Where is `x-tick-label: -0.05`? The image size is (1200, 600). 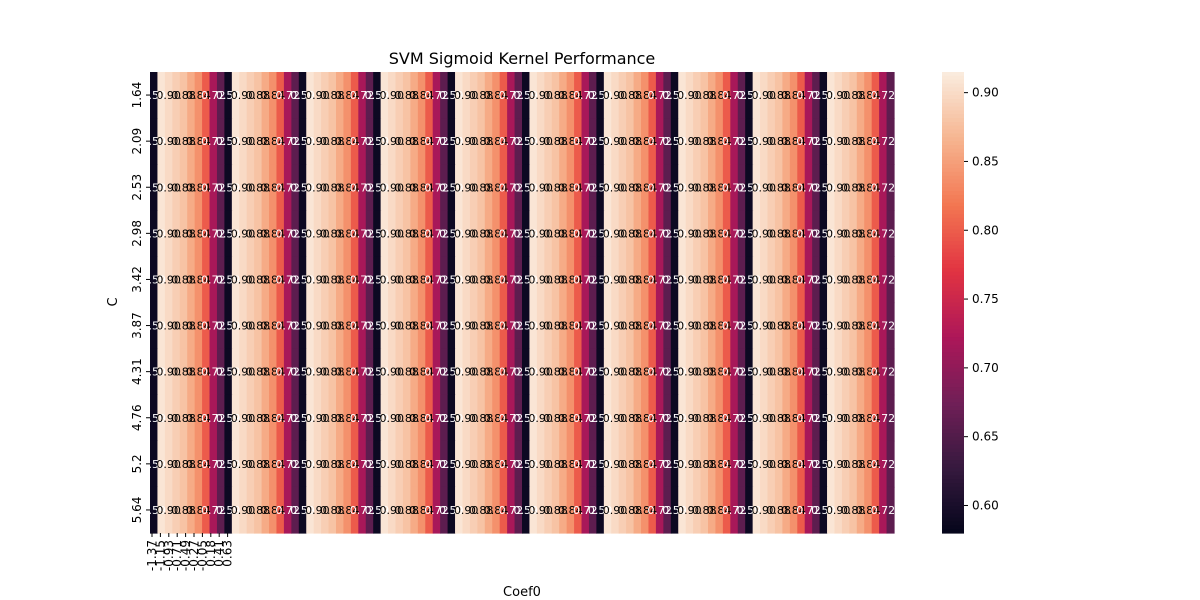
x-tick-label: -0.05 is located at coordinates (202, 555).